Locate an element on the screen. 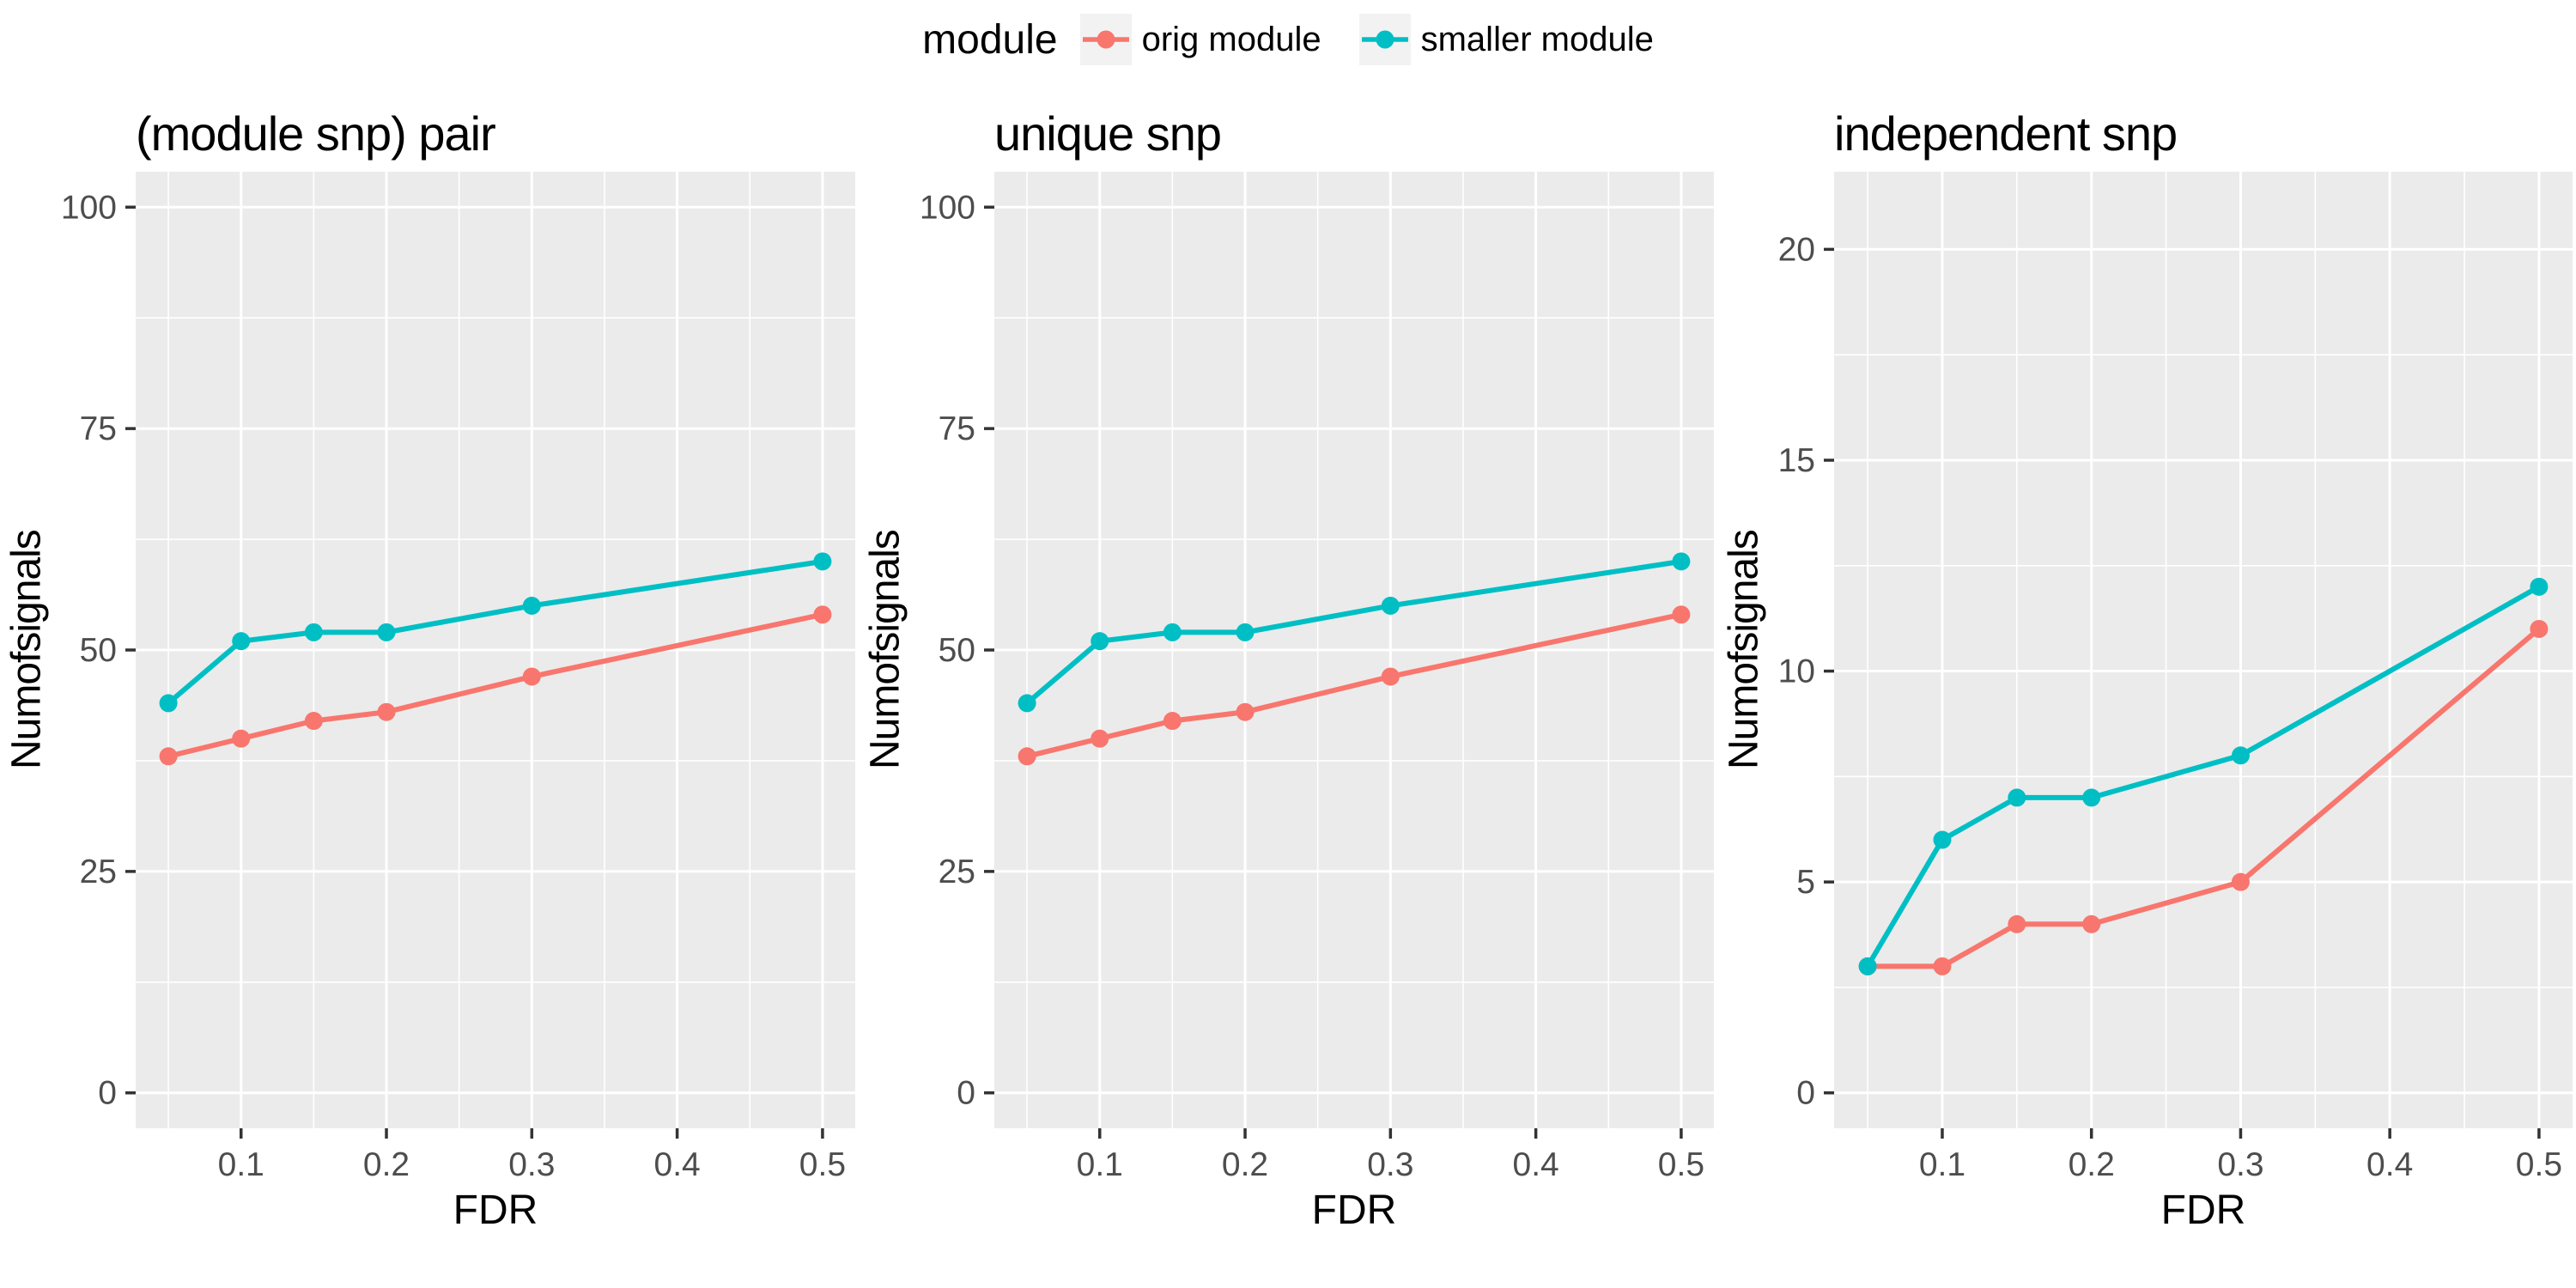 The height and width of the screenshot is (1288, 2576). legend-item-label: smaller module is located at coordinates (1537, 39).